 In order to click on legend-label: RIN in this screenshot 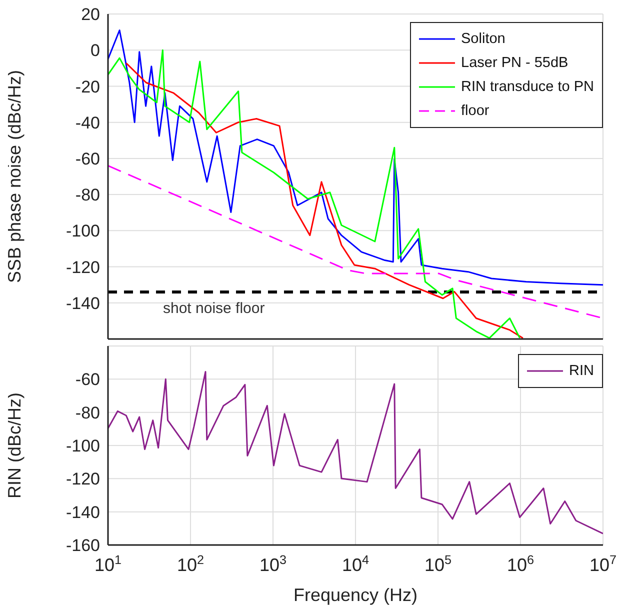, I will do `click(581, 371)`.